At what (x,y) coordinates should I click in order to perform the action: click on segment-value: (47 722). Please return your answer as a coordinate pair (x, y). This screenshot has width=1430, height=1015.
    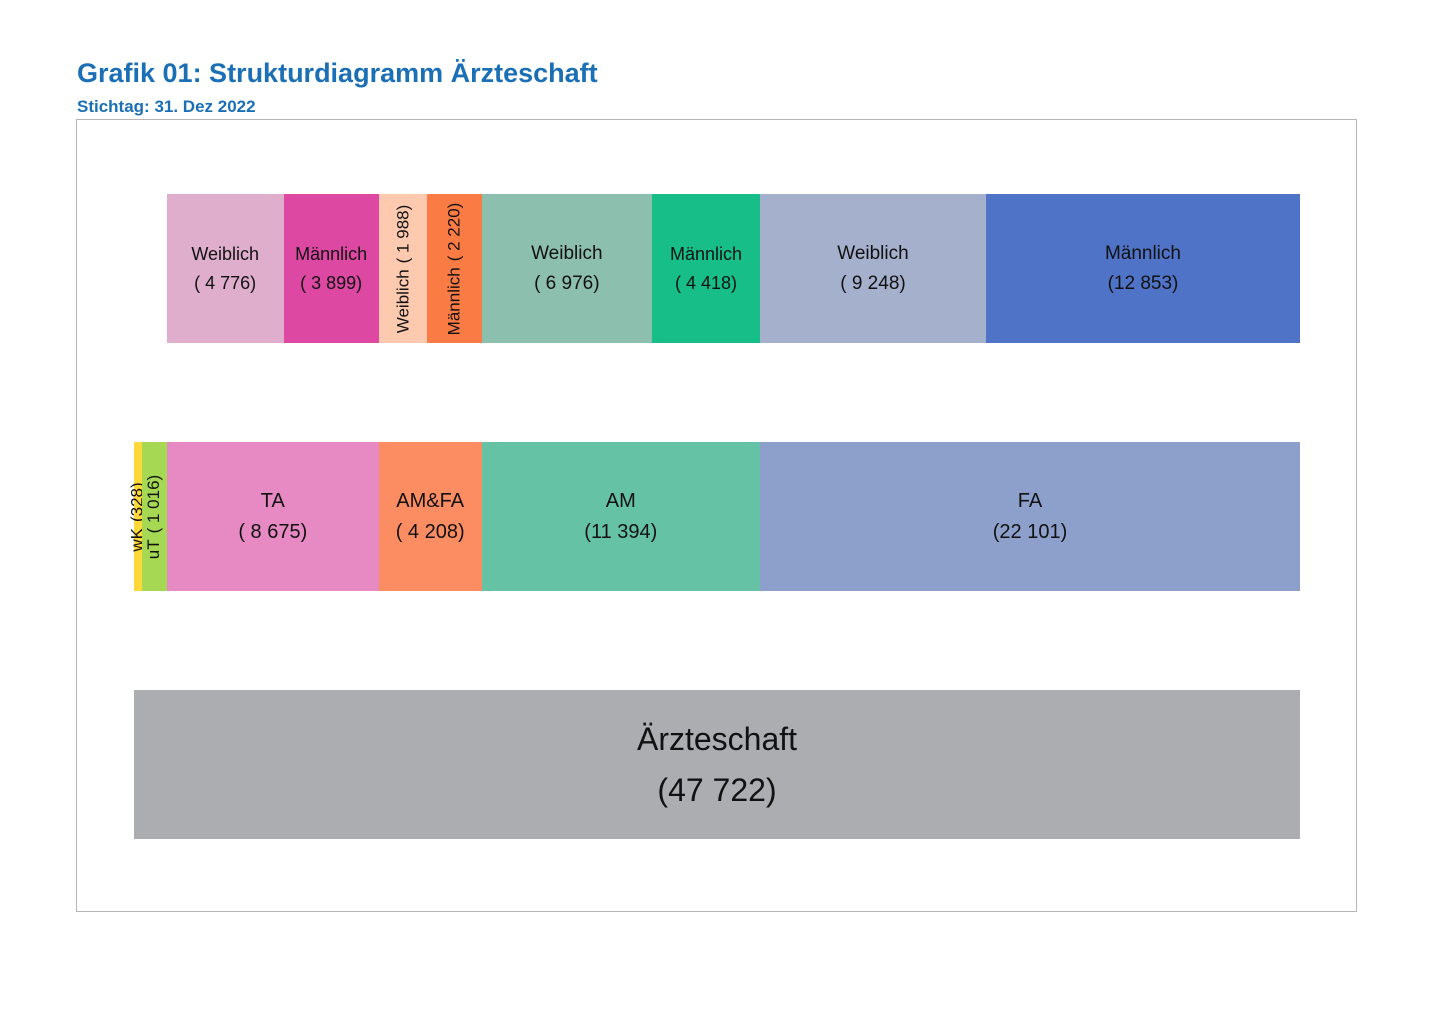
    Looking at the image, I should click on (717, 789).